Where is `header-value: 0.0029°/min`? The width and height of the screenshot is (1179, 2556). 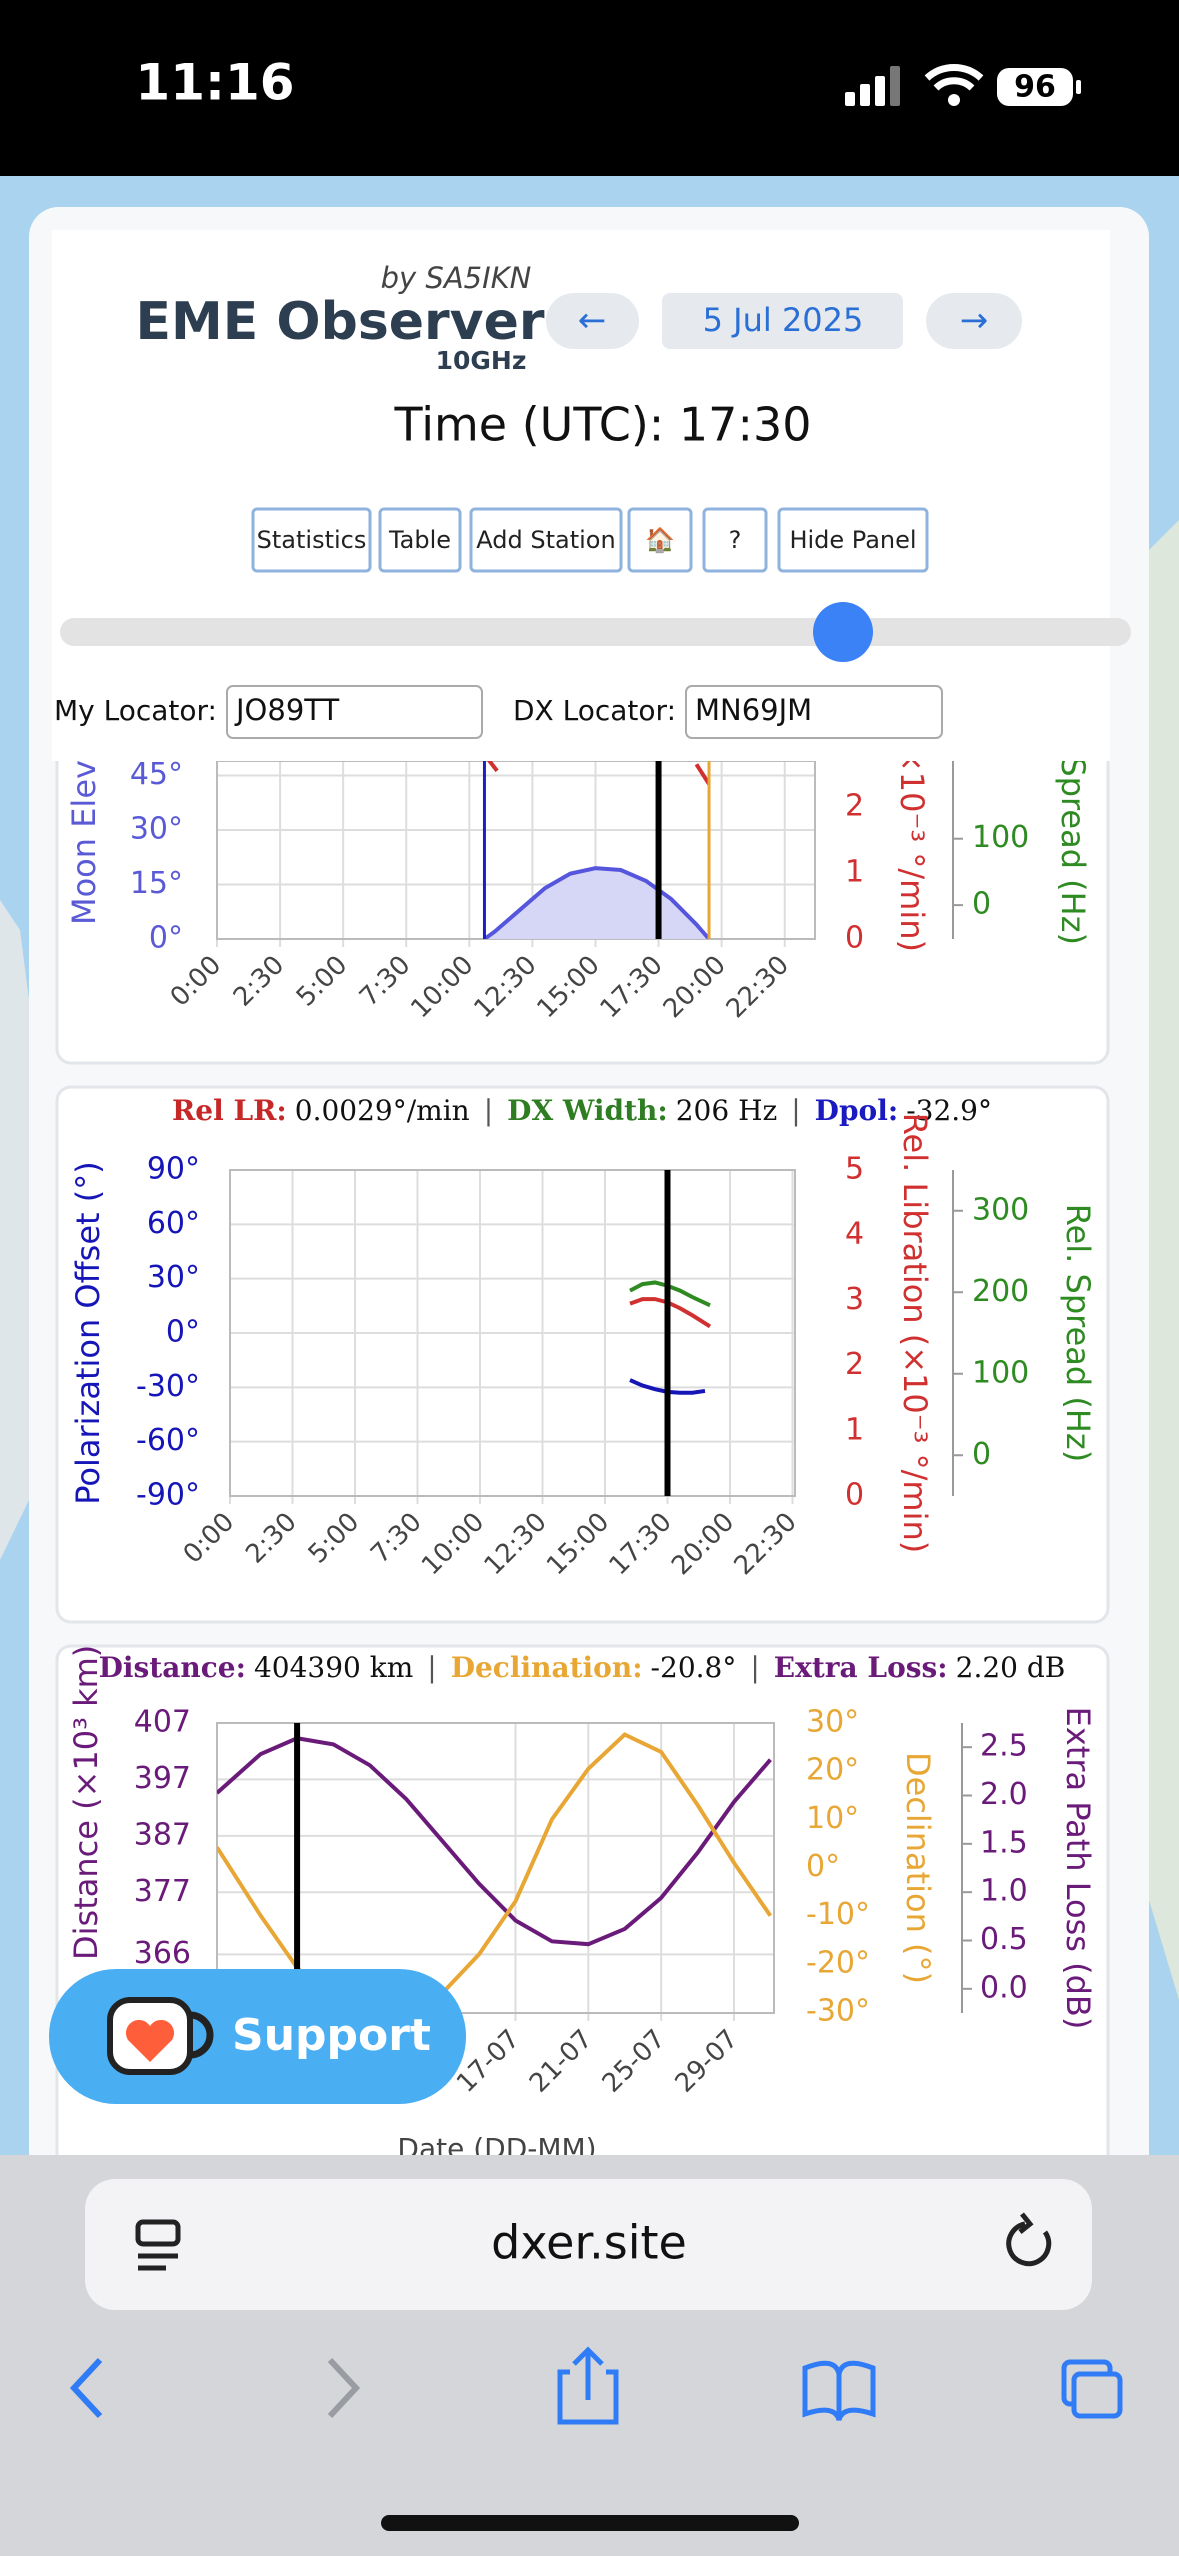 header-value: 0.0029°/min is located at coordinates (382, 1110).